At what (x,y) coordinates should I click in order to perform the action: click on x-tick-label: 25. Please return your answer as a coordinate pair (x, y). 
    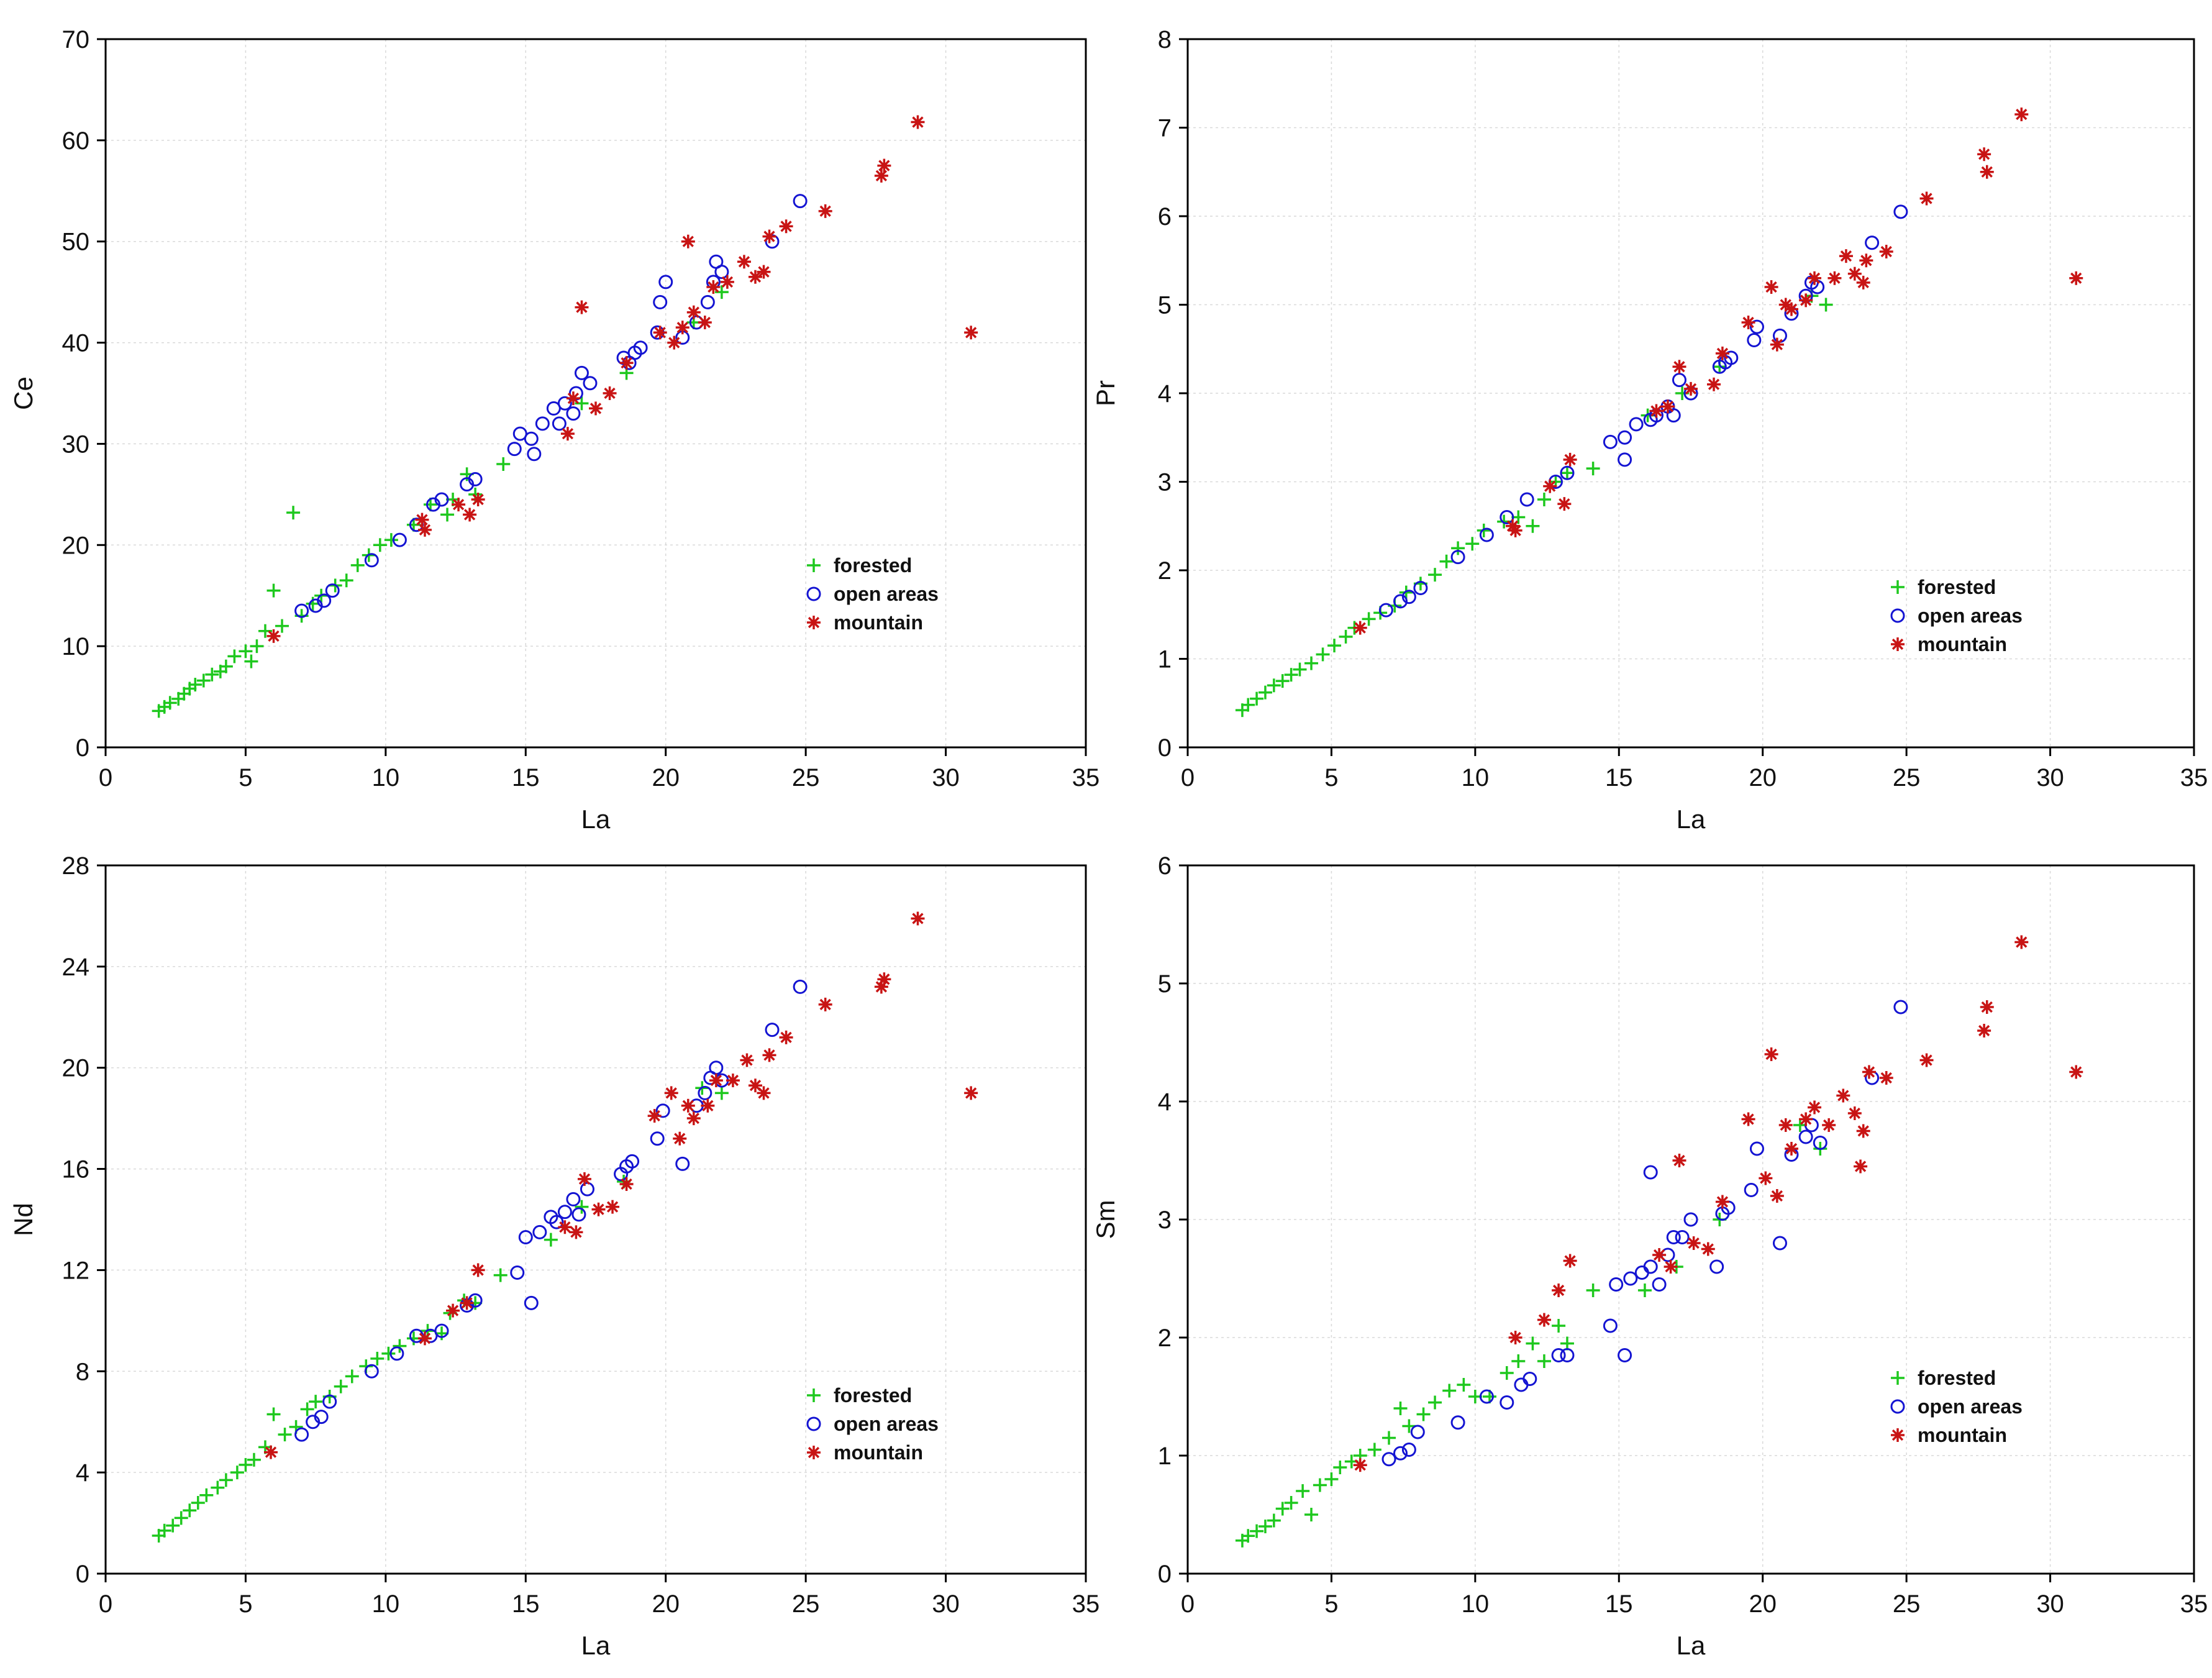
    Looking at the image, I should click on (806, 1604).